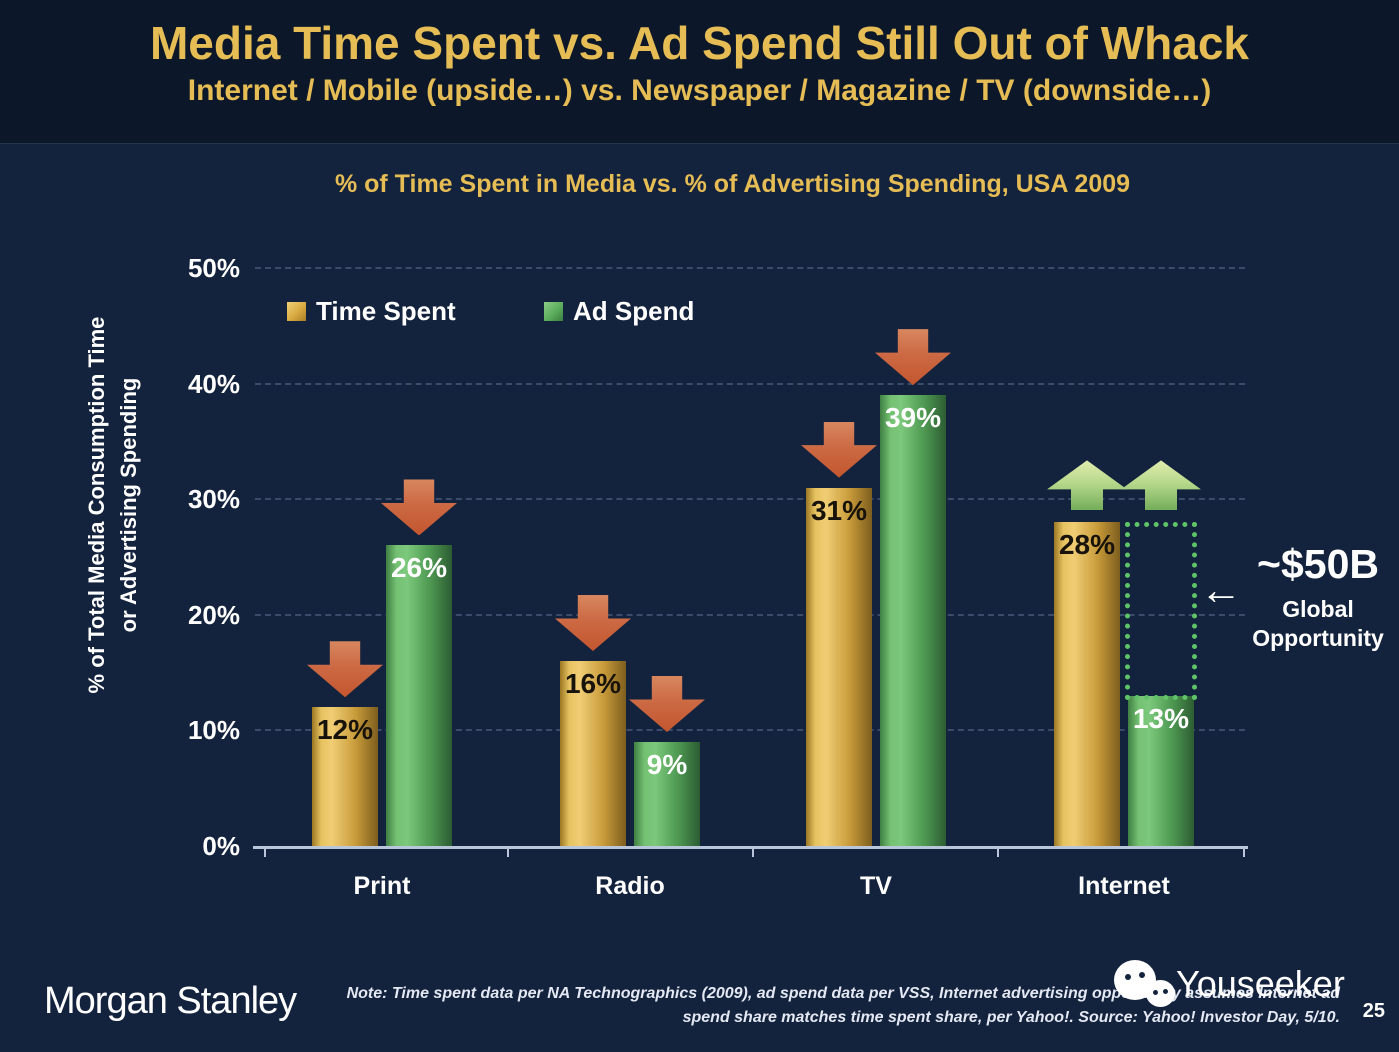  Describe the element at coordinates (386, 311) in the screenshot. I see `legend-label-time-spent: Time Spent` at that location.